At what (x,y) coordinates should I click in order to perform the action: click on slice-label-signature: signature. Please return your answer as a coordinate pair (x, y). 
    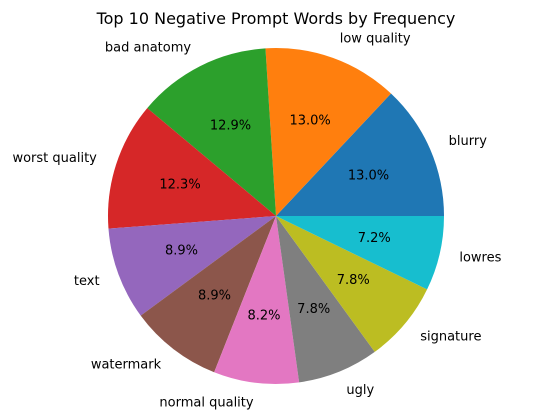
    Looking at the image, I should click on (450, 336).